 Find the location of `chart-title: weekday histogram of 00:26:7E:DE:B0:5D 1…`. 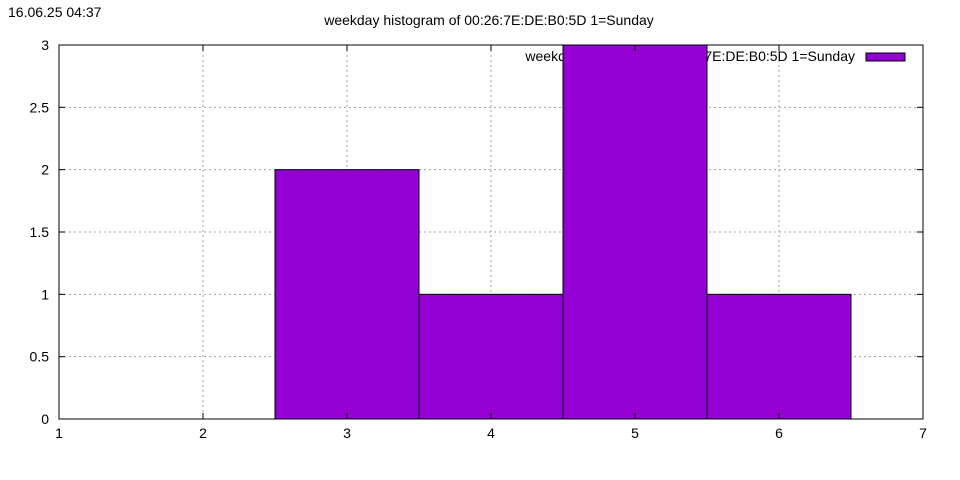

chart-title: weekday histogram of 00:26:7E:DE:B0:5D 1… is located at coordinates (489, 20).